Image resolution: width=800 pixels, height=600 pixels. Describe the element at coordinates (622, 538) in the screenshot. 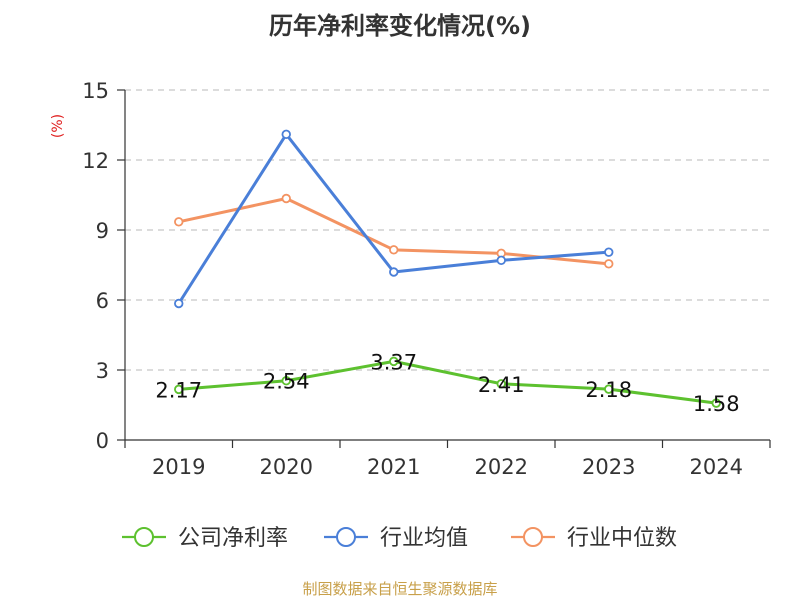

I see `legend-label: 行业中位数` at that location.